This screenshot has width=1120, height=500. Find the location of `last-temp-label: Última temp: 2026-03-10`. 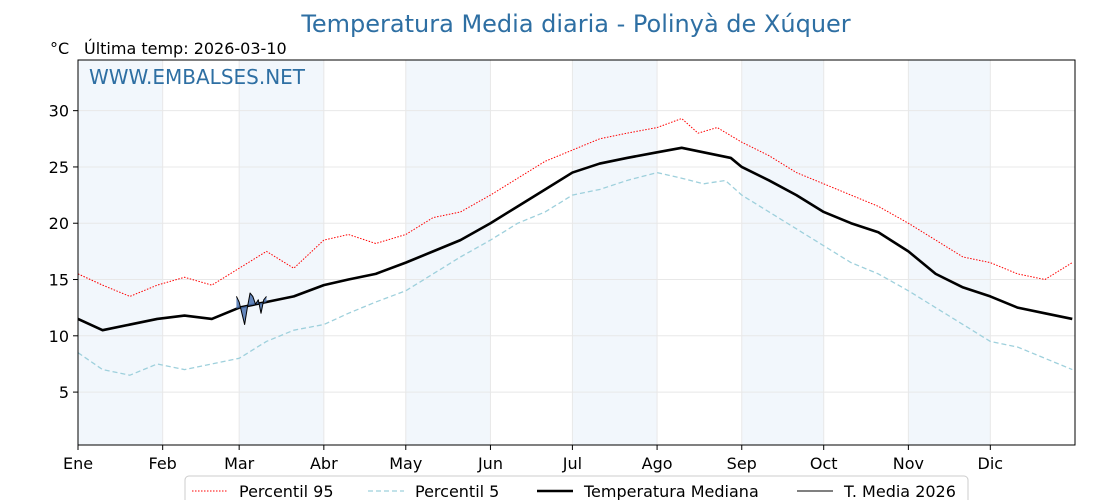

last-temp-label: Última temp: 2026-03-10 is located at coordinates (185, 48).